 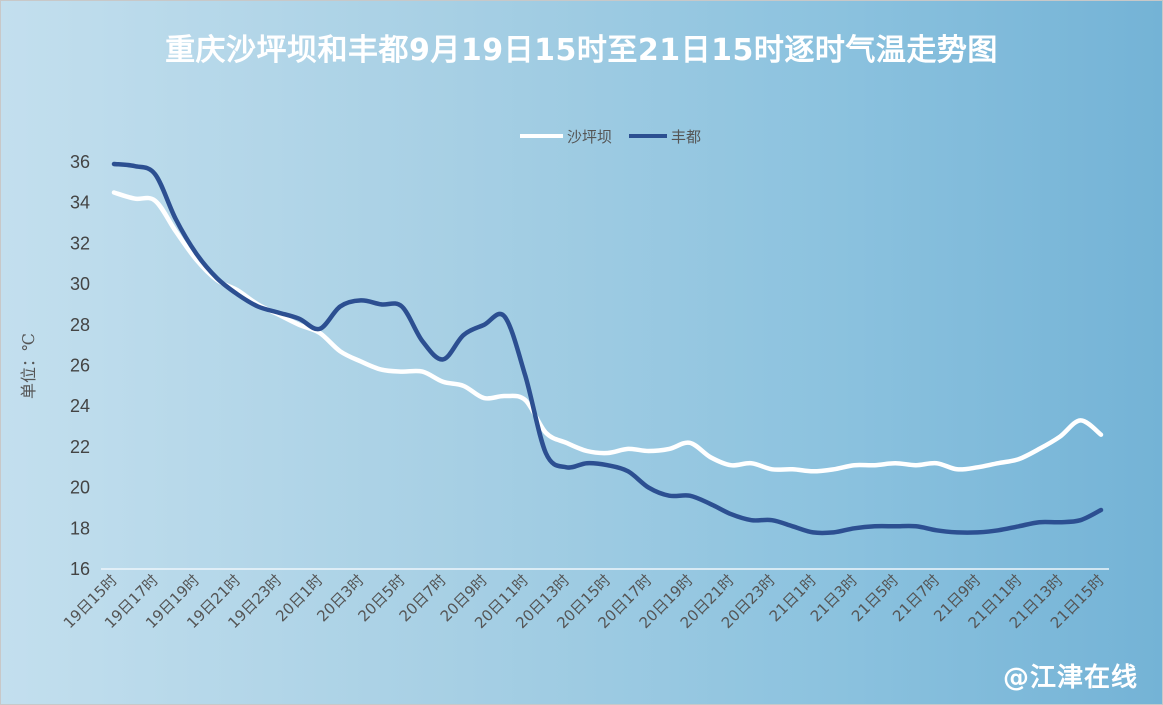 I want to click on y-axis-ticks: 16 18 20 22 24 26 28 30 32 34 36, so click(x=80, y=365).